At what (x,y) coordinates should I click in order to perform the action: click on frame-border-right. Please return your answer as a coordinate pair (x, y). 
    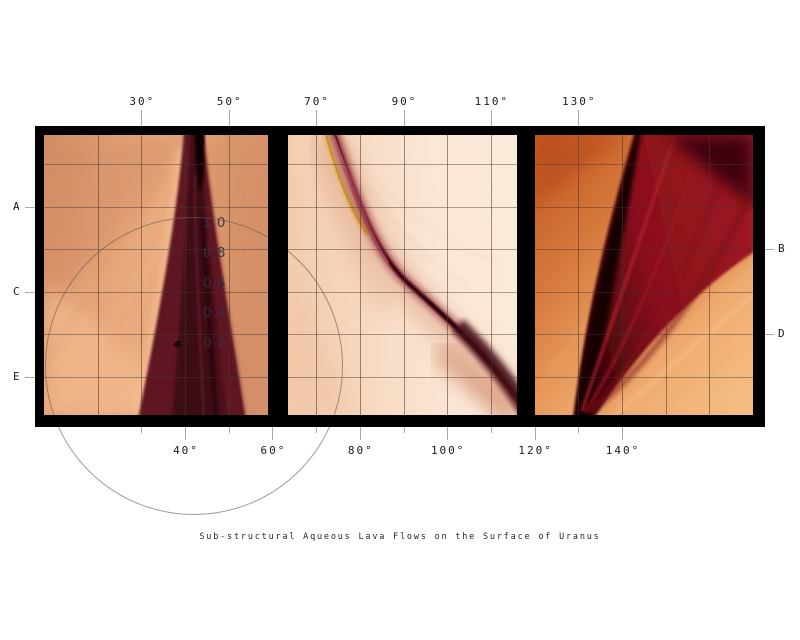
    Looking at the image, I should click on (759, 276).